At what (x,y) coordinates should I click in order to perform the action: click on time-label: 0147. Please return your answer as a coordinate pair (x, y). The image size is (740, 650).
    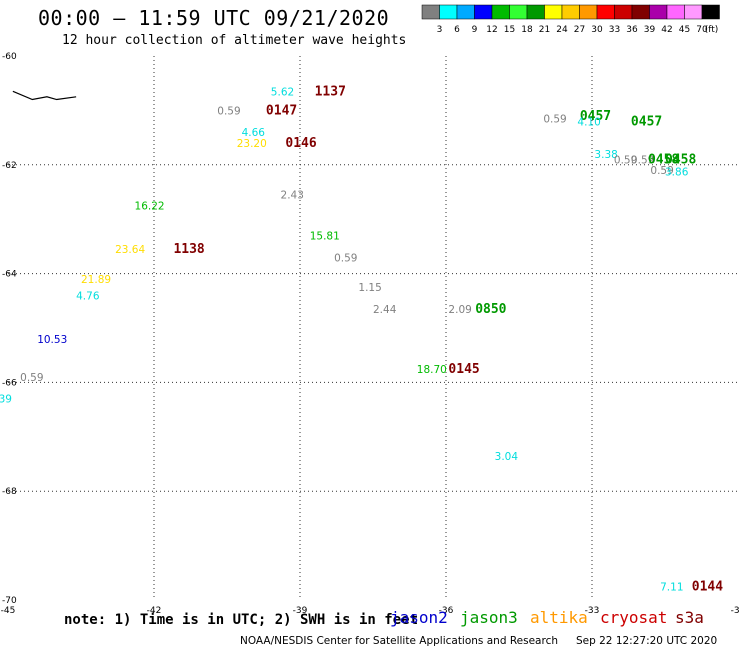
    Looking at the image, I should click on (281, 110).